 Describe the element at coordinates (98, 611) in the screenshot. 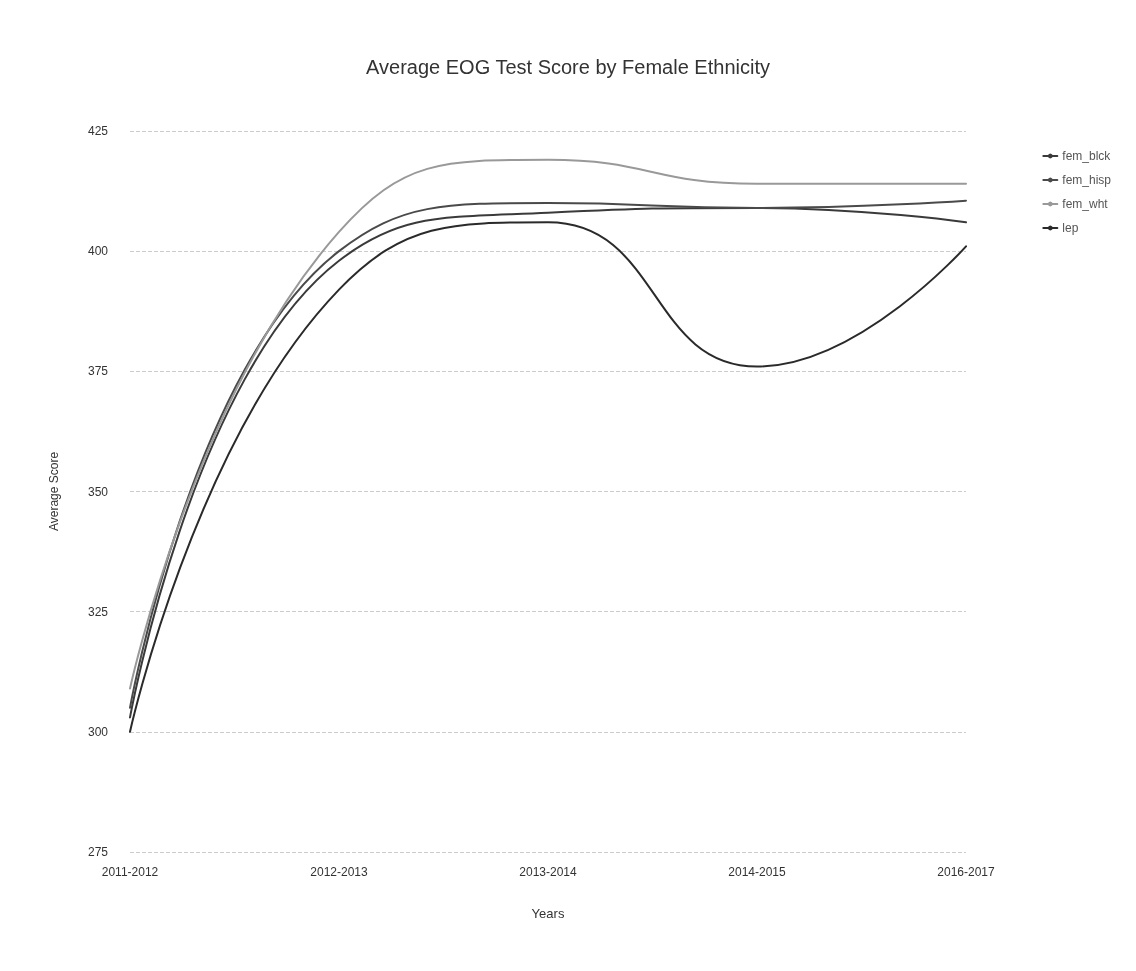

I see `y-tick-label: 325` at that location.